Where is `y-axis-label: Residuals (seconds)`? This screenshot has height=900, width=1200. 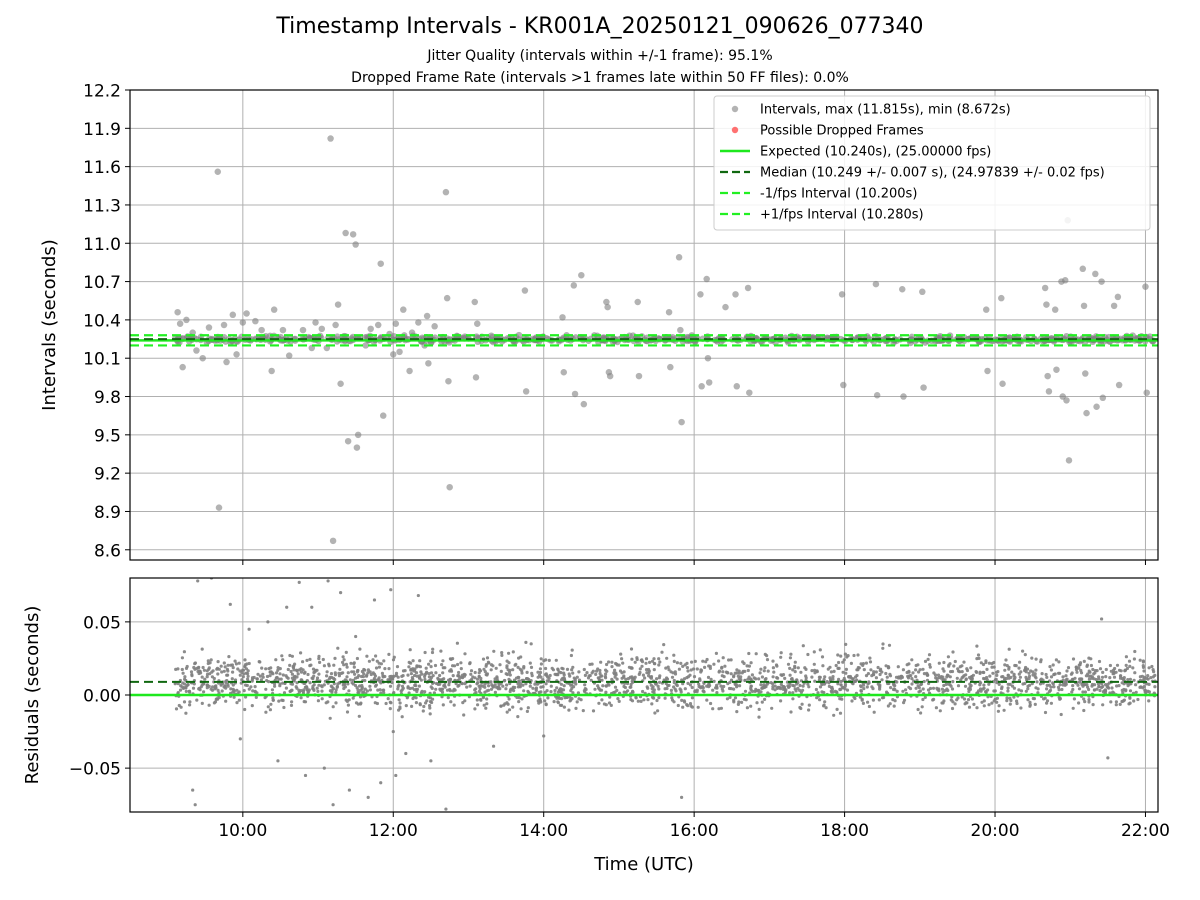 y-axis-label: Residuals (seconds) is located at coordinates (32, 695).